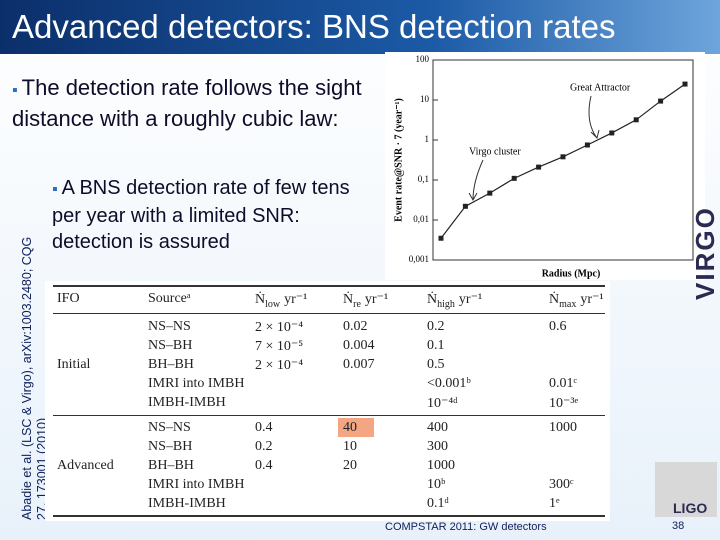  What do you see at coordinates (449, 383) in the screenshot?
I see `table-cell: <0.001ᵇ` at bounding box center [449, 383].